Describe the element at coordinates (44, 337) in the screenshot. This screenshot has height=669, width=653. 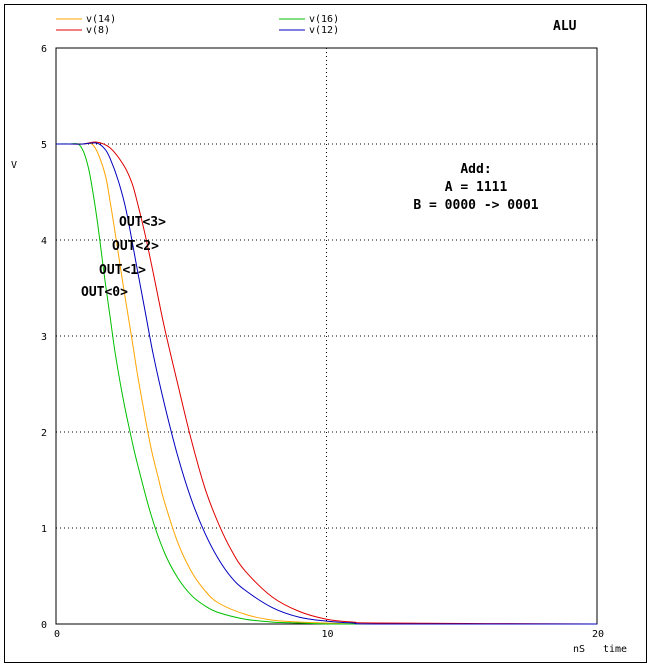
I see `y-tick-label-3: 3` at that location.